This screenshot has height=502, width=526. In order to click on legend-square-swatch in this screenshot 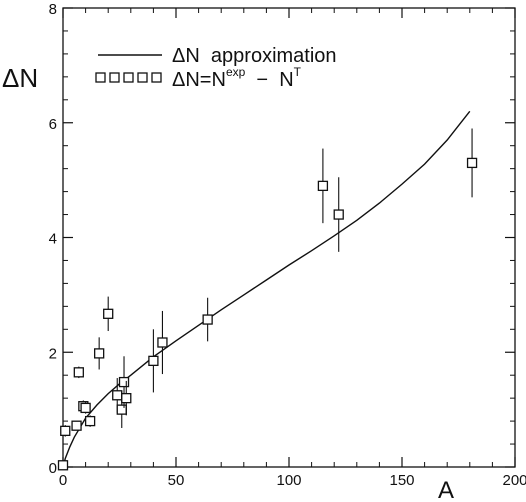, I will do `click(128, 77)`.